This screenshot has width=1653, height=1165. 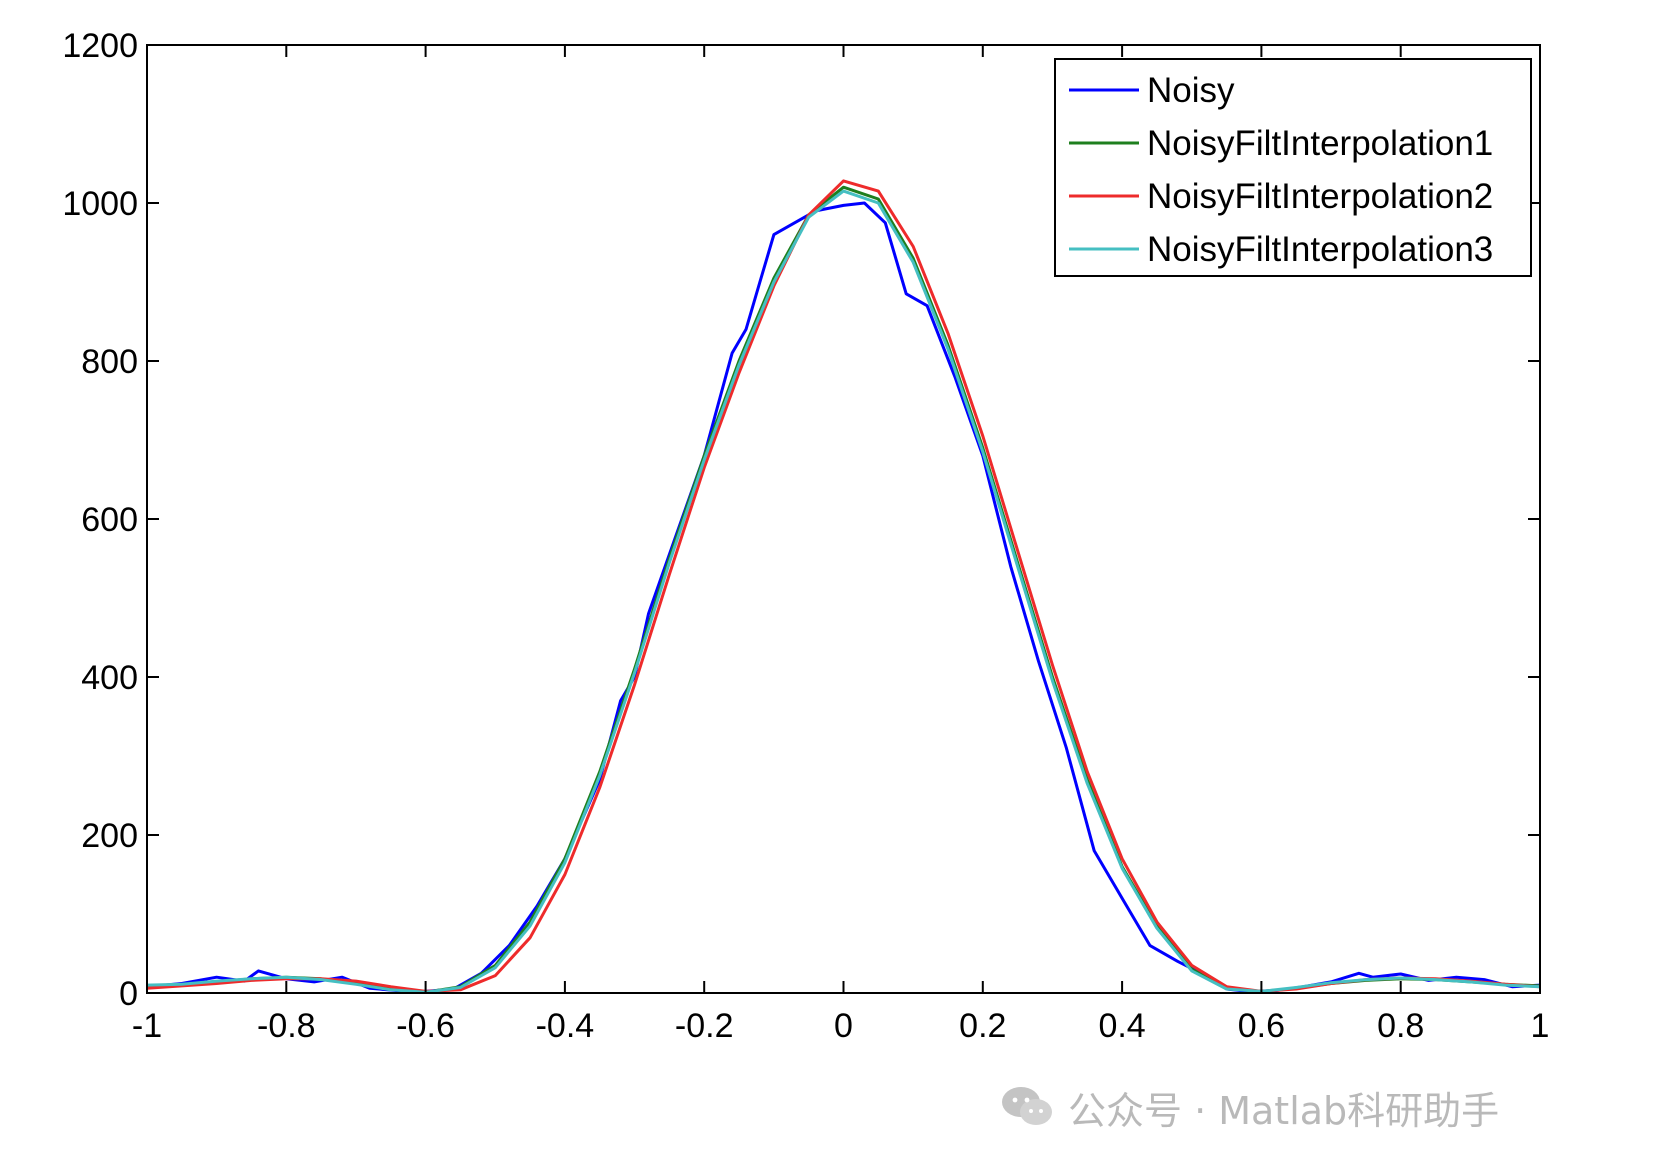 I want to click on legend-label: NoisyFiltInterpolation3, so click(x=1320, y=249).